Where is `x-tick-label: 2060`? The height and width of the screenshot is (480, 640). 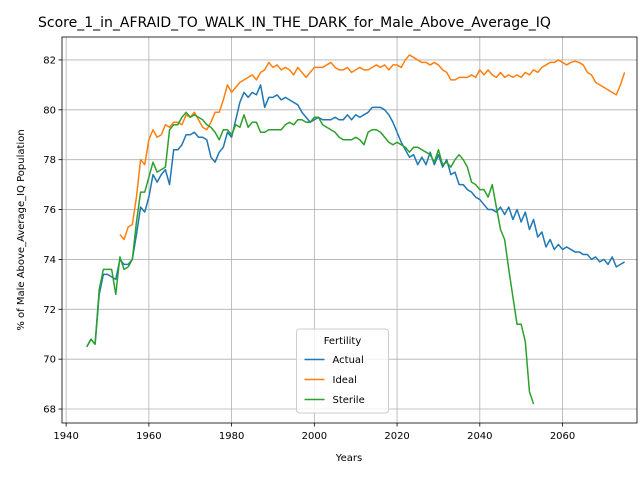
x-tick-label: 2060 is located at coordinates (562, 436).